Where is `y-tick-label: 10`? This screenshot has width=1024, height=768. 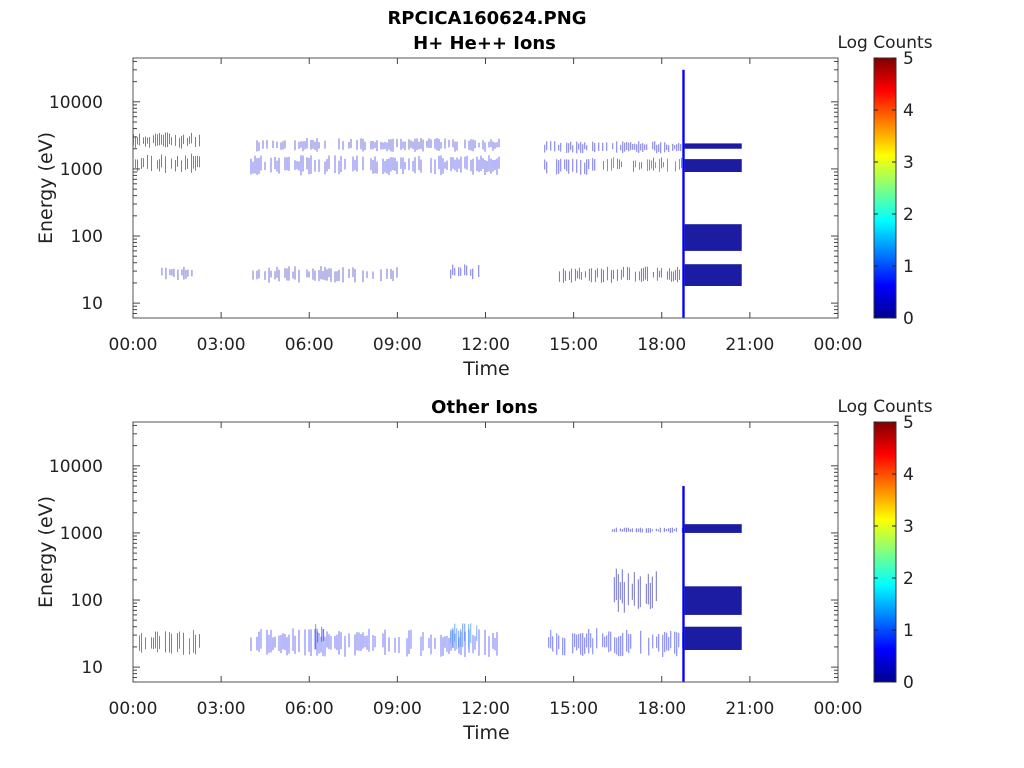 y-tick-label: 10 is located at coordinates (92, 304).